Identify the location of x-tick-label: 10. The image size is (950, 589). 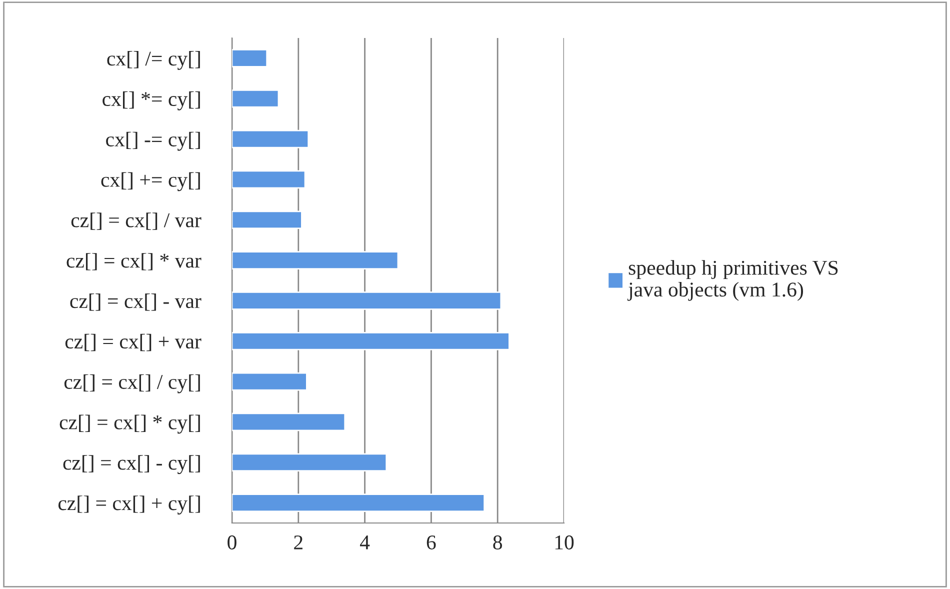
(564, 542).